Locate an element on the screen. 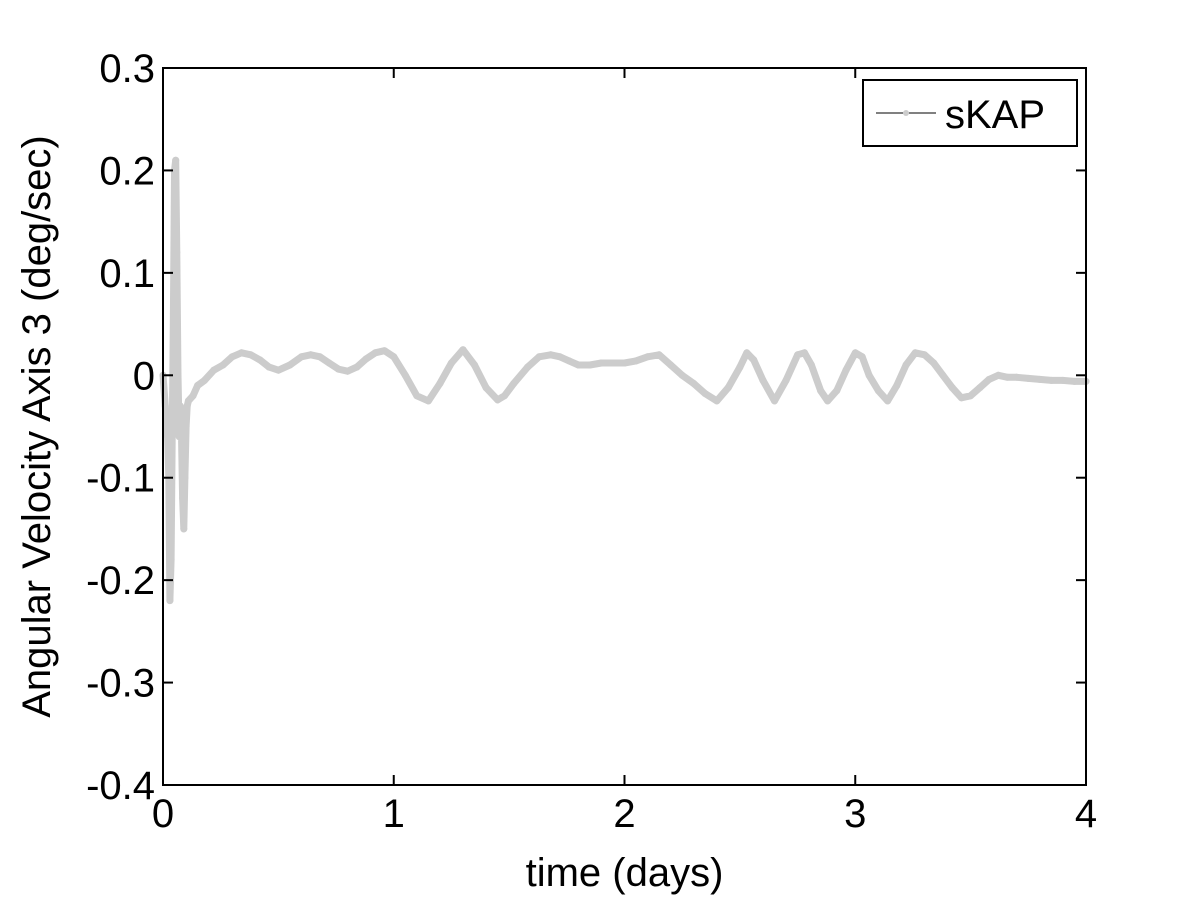 The image size is (1200, 905). legend: sKAP is located at coordinates (970, 113).